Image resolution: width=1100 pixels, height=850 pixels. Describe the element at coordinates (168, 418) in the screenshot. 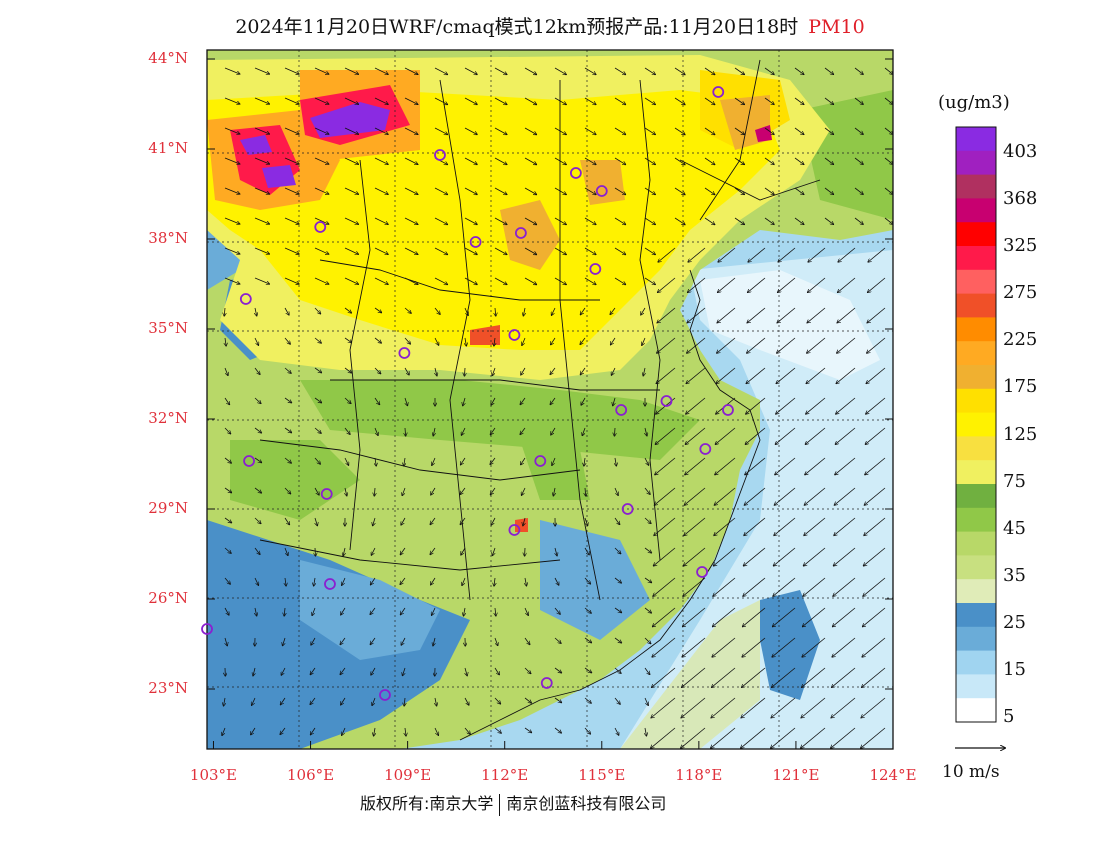

I see `lat-label: 32°N` at that location.